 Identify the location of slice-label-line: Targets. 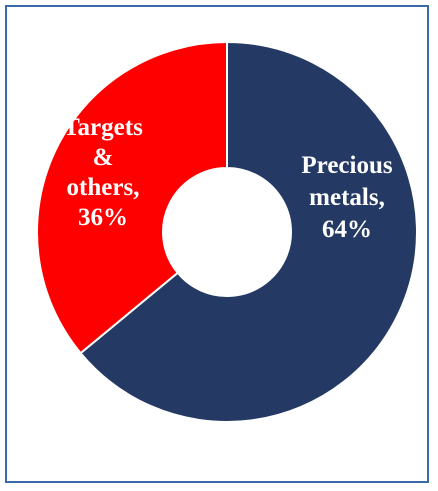
(103, 127).